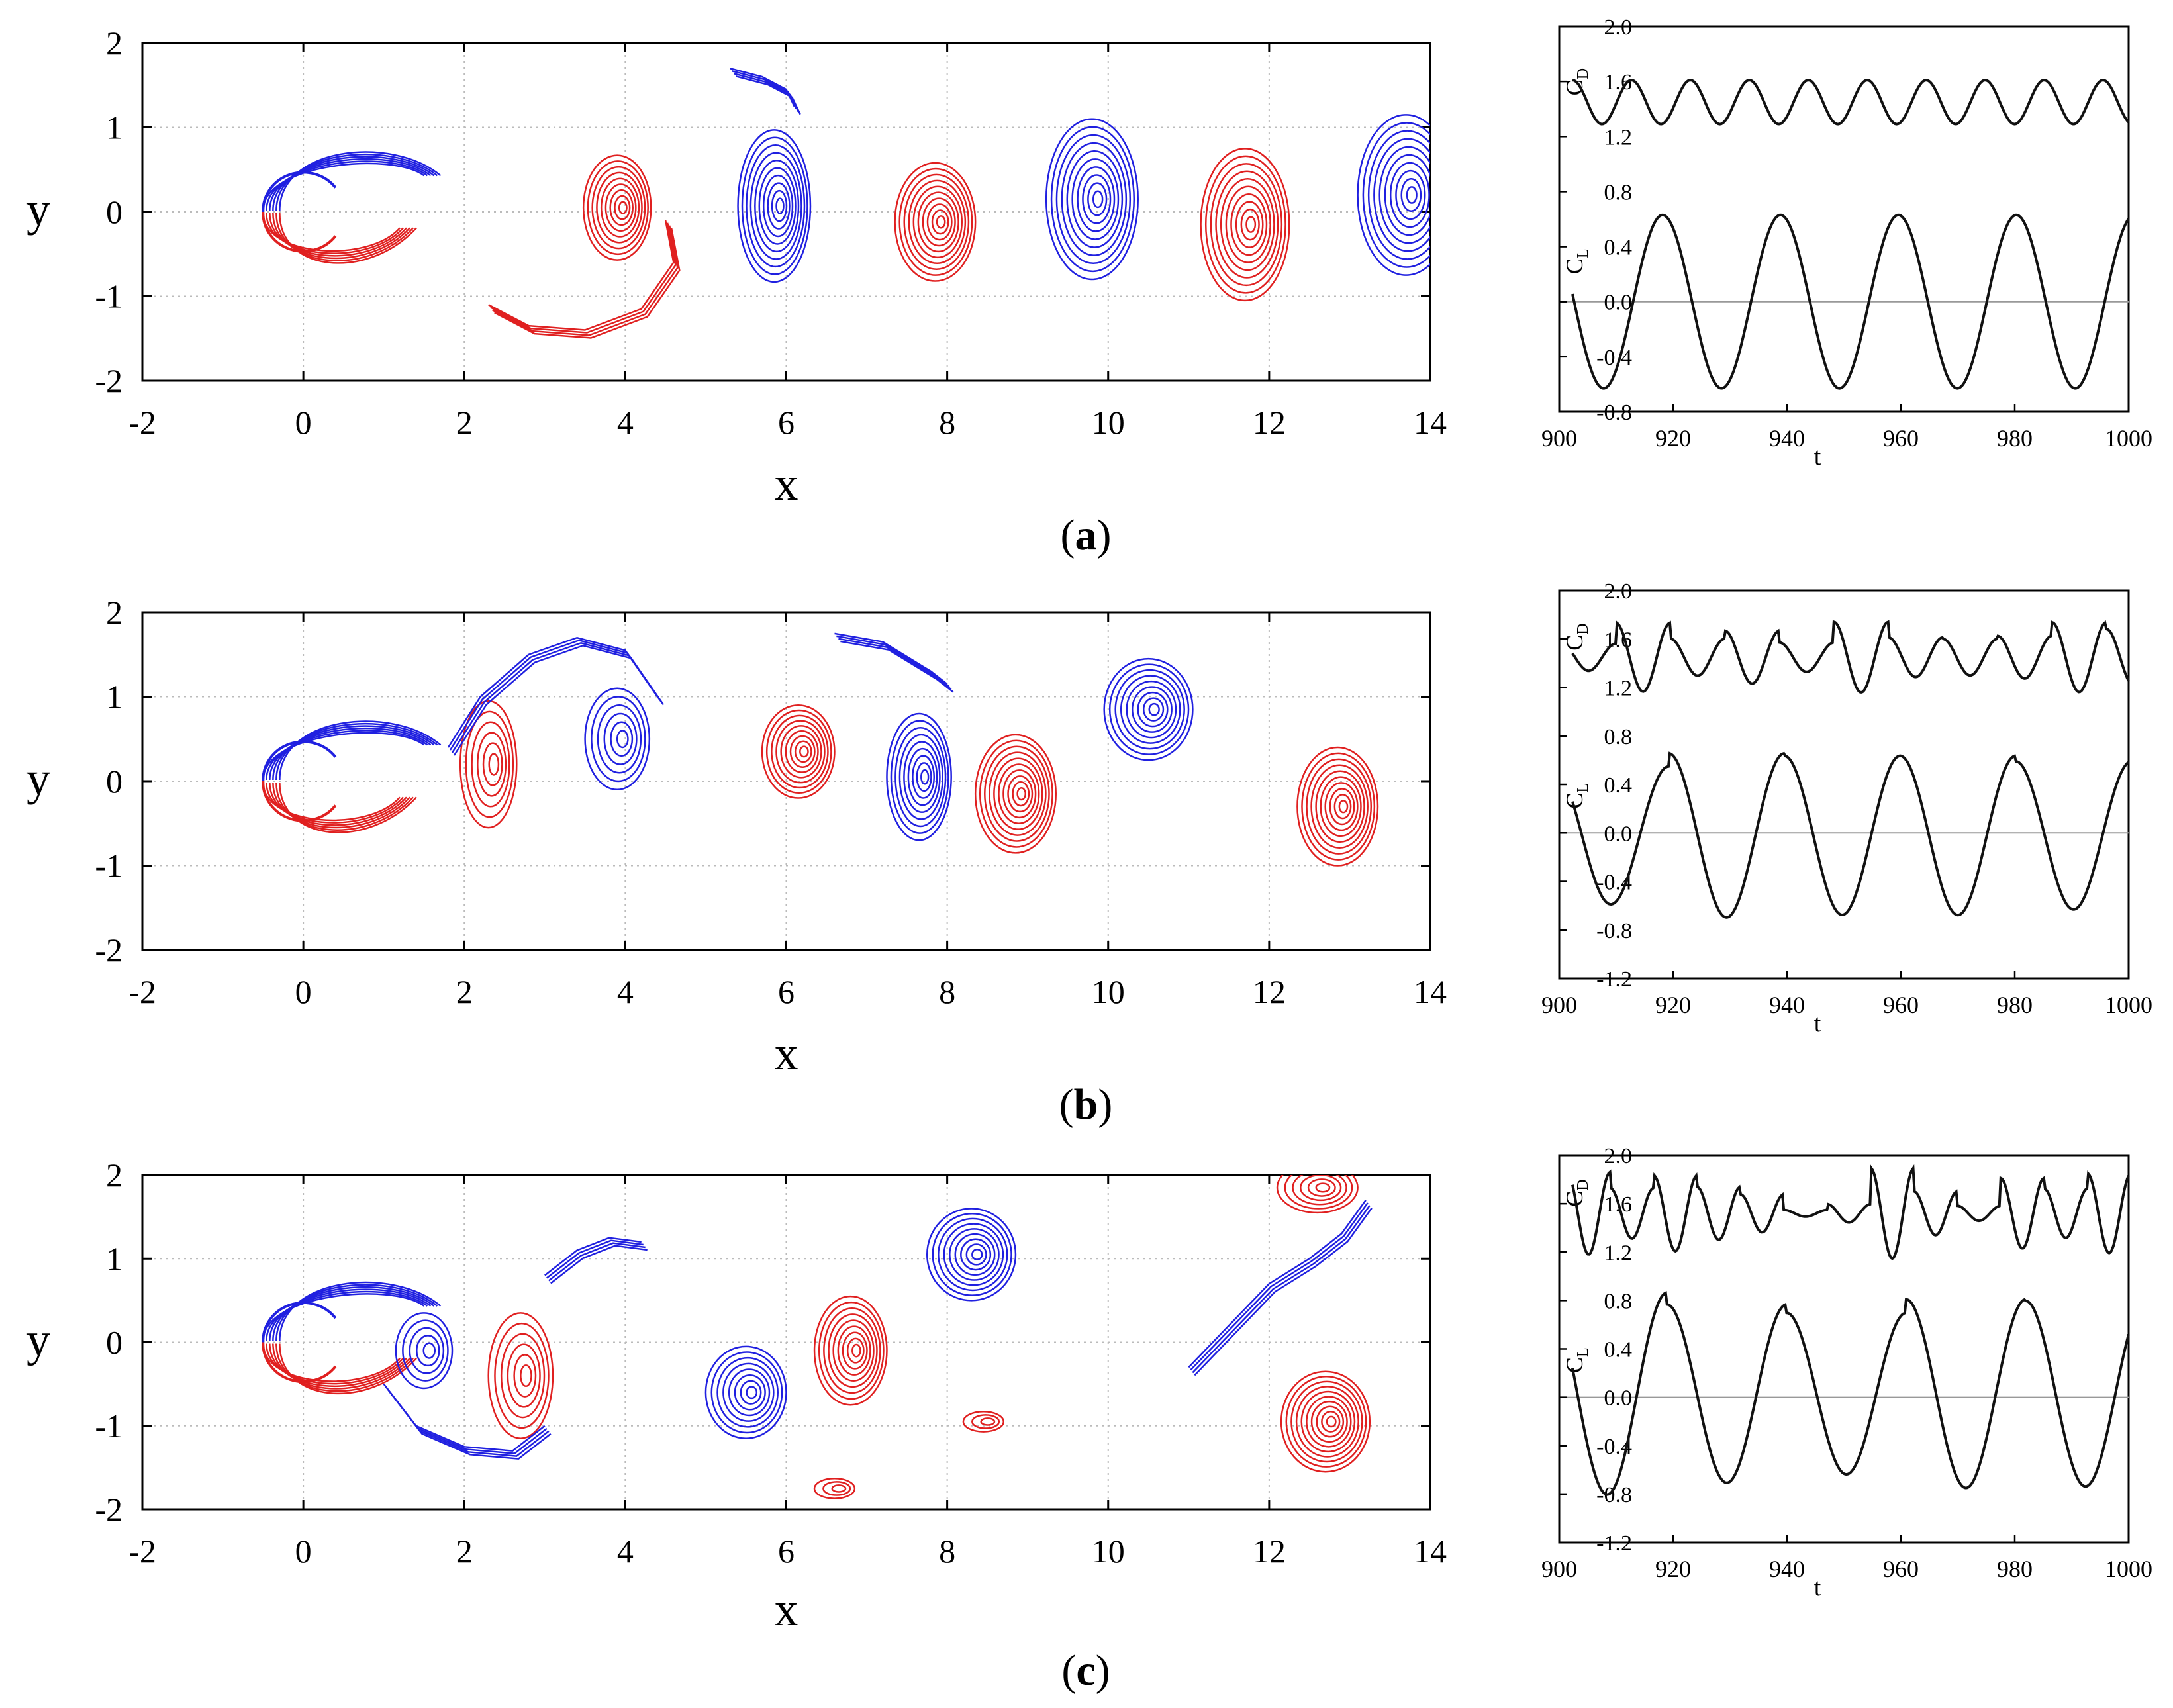 The image size is (2173, 1708). I want to click on x-axis-label: t, so click(1817, 1023).